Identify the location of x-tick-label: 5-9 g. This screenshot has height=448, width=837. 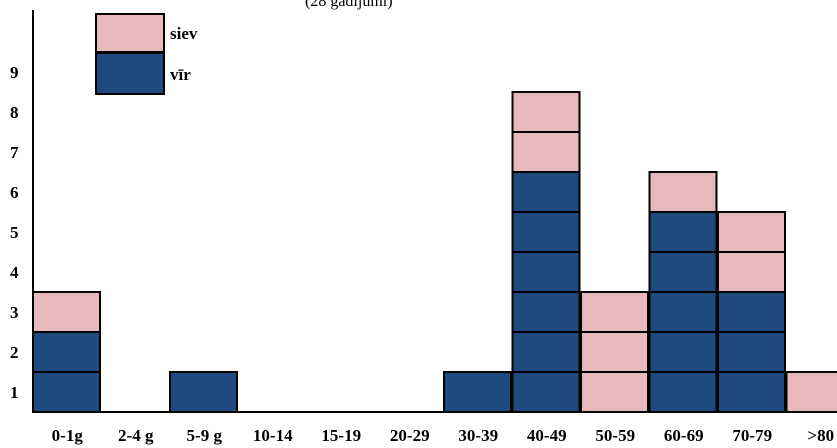
(205, 435).